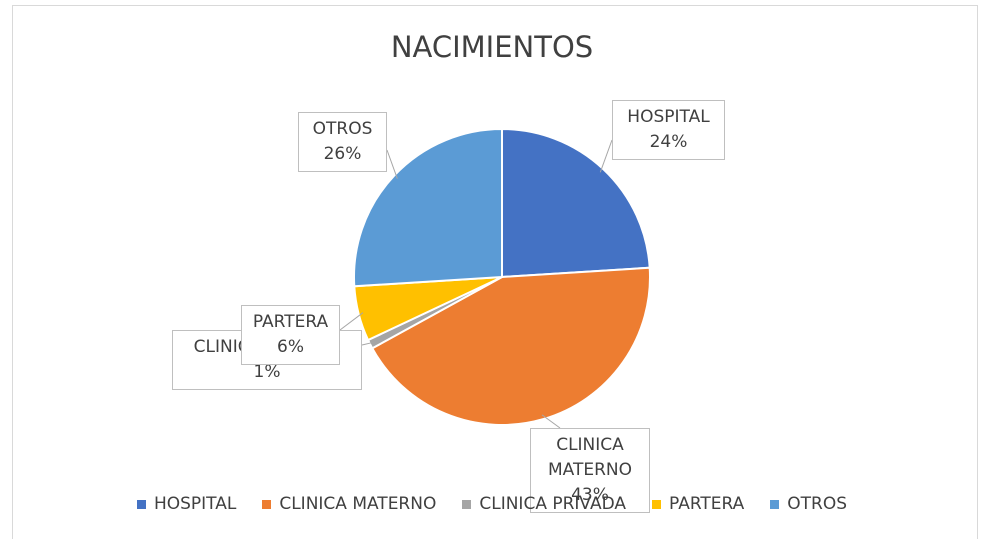 The height and width of the screenshot is (539, 984). What do you see at coordinates (358, 504) in the screenshot?
I see `legend-label: CLINICA MATERNO` at bounding box center [358, 504].